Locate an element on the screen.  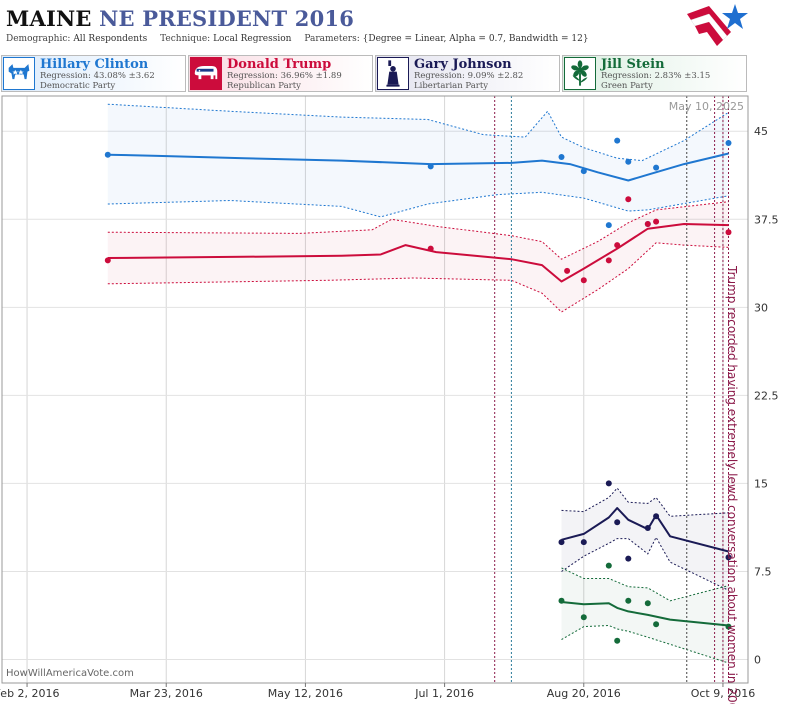
candidate-party: Green Party is located at coordinates (627, 86).